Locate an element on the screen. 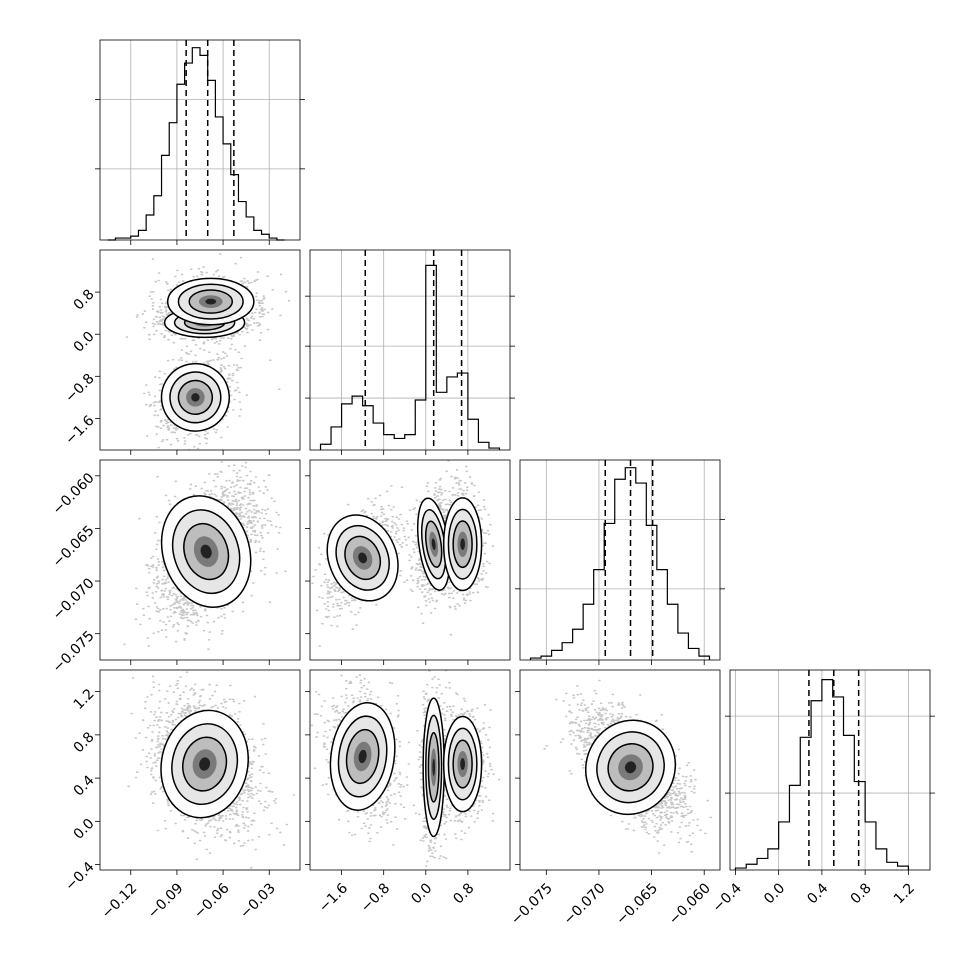  ytick-label: −0.8 is located at coordinates (79, 388).